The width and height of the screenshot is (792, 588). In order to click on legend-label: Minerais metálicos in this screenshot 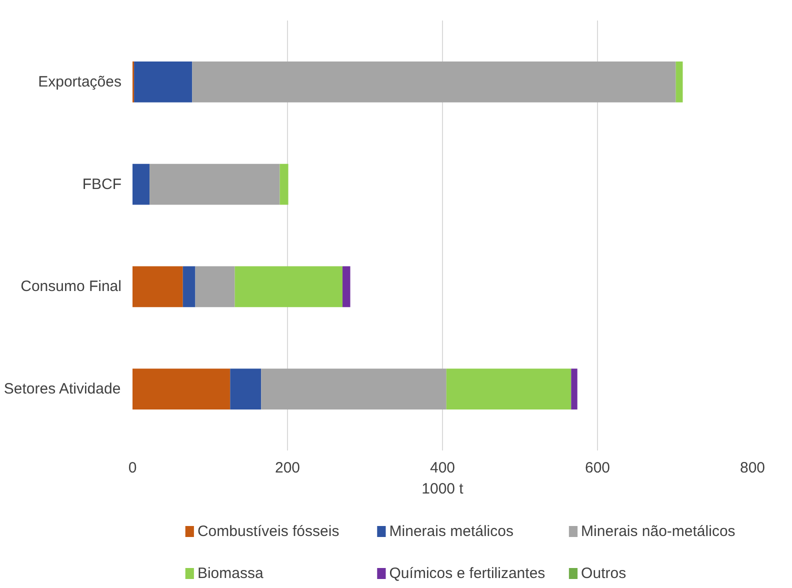, I will do `click(451, 531)`.